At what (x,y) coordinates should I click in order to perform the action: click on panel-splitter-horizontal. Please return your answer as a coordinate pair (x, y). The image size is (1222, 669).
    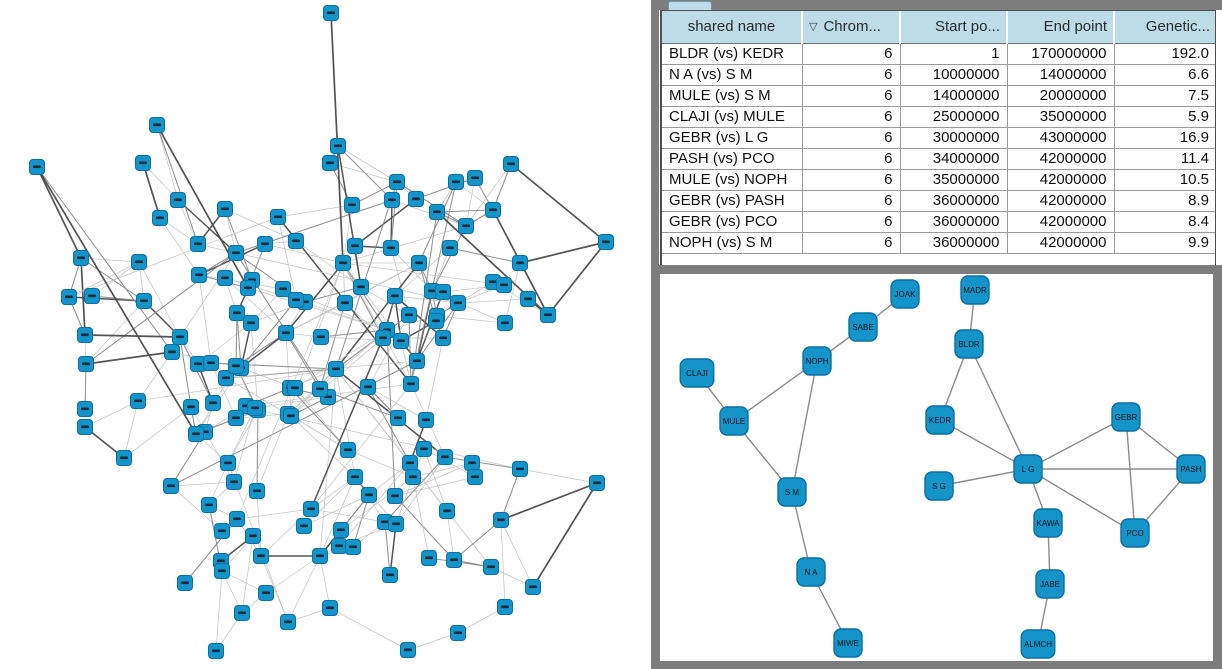
    Looking at the image, I should click on (940, 269).